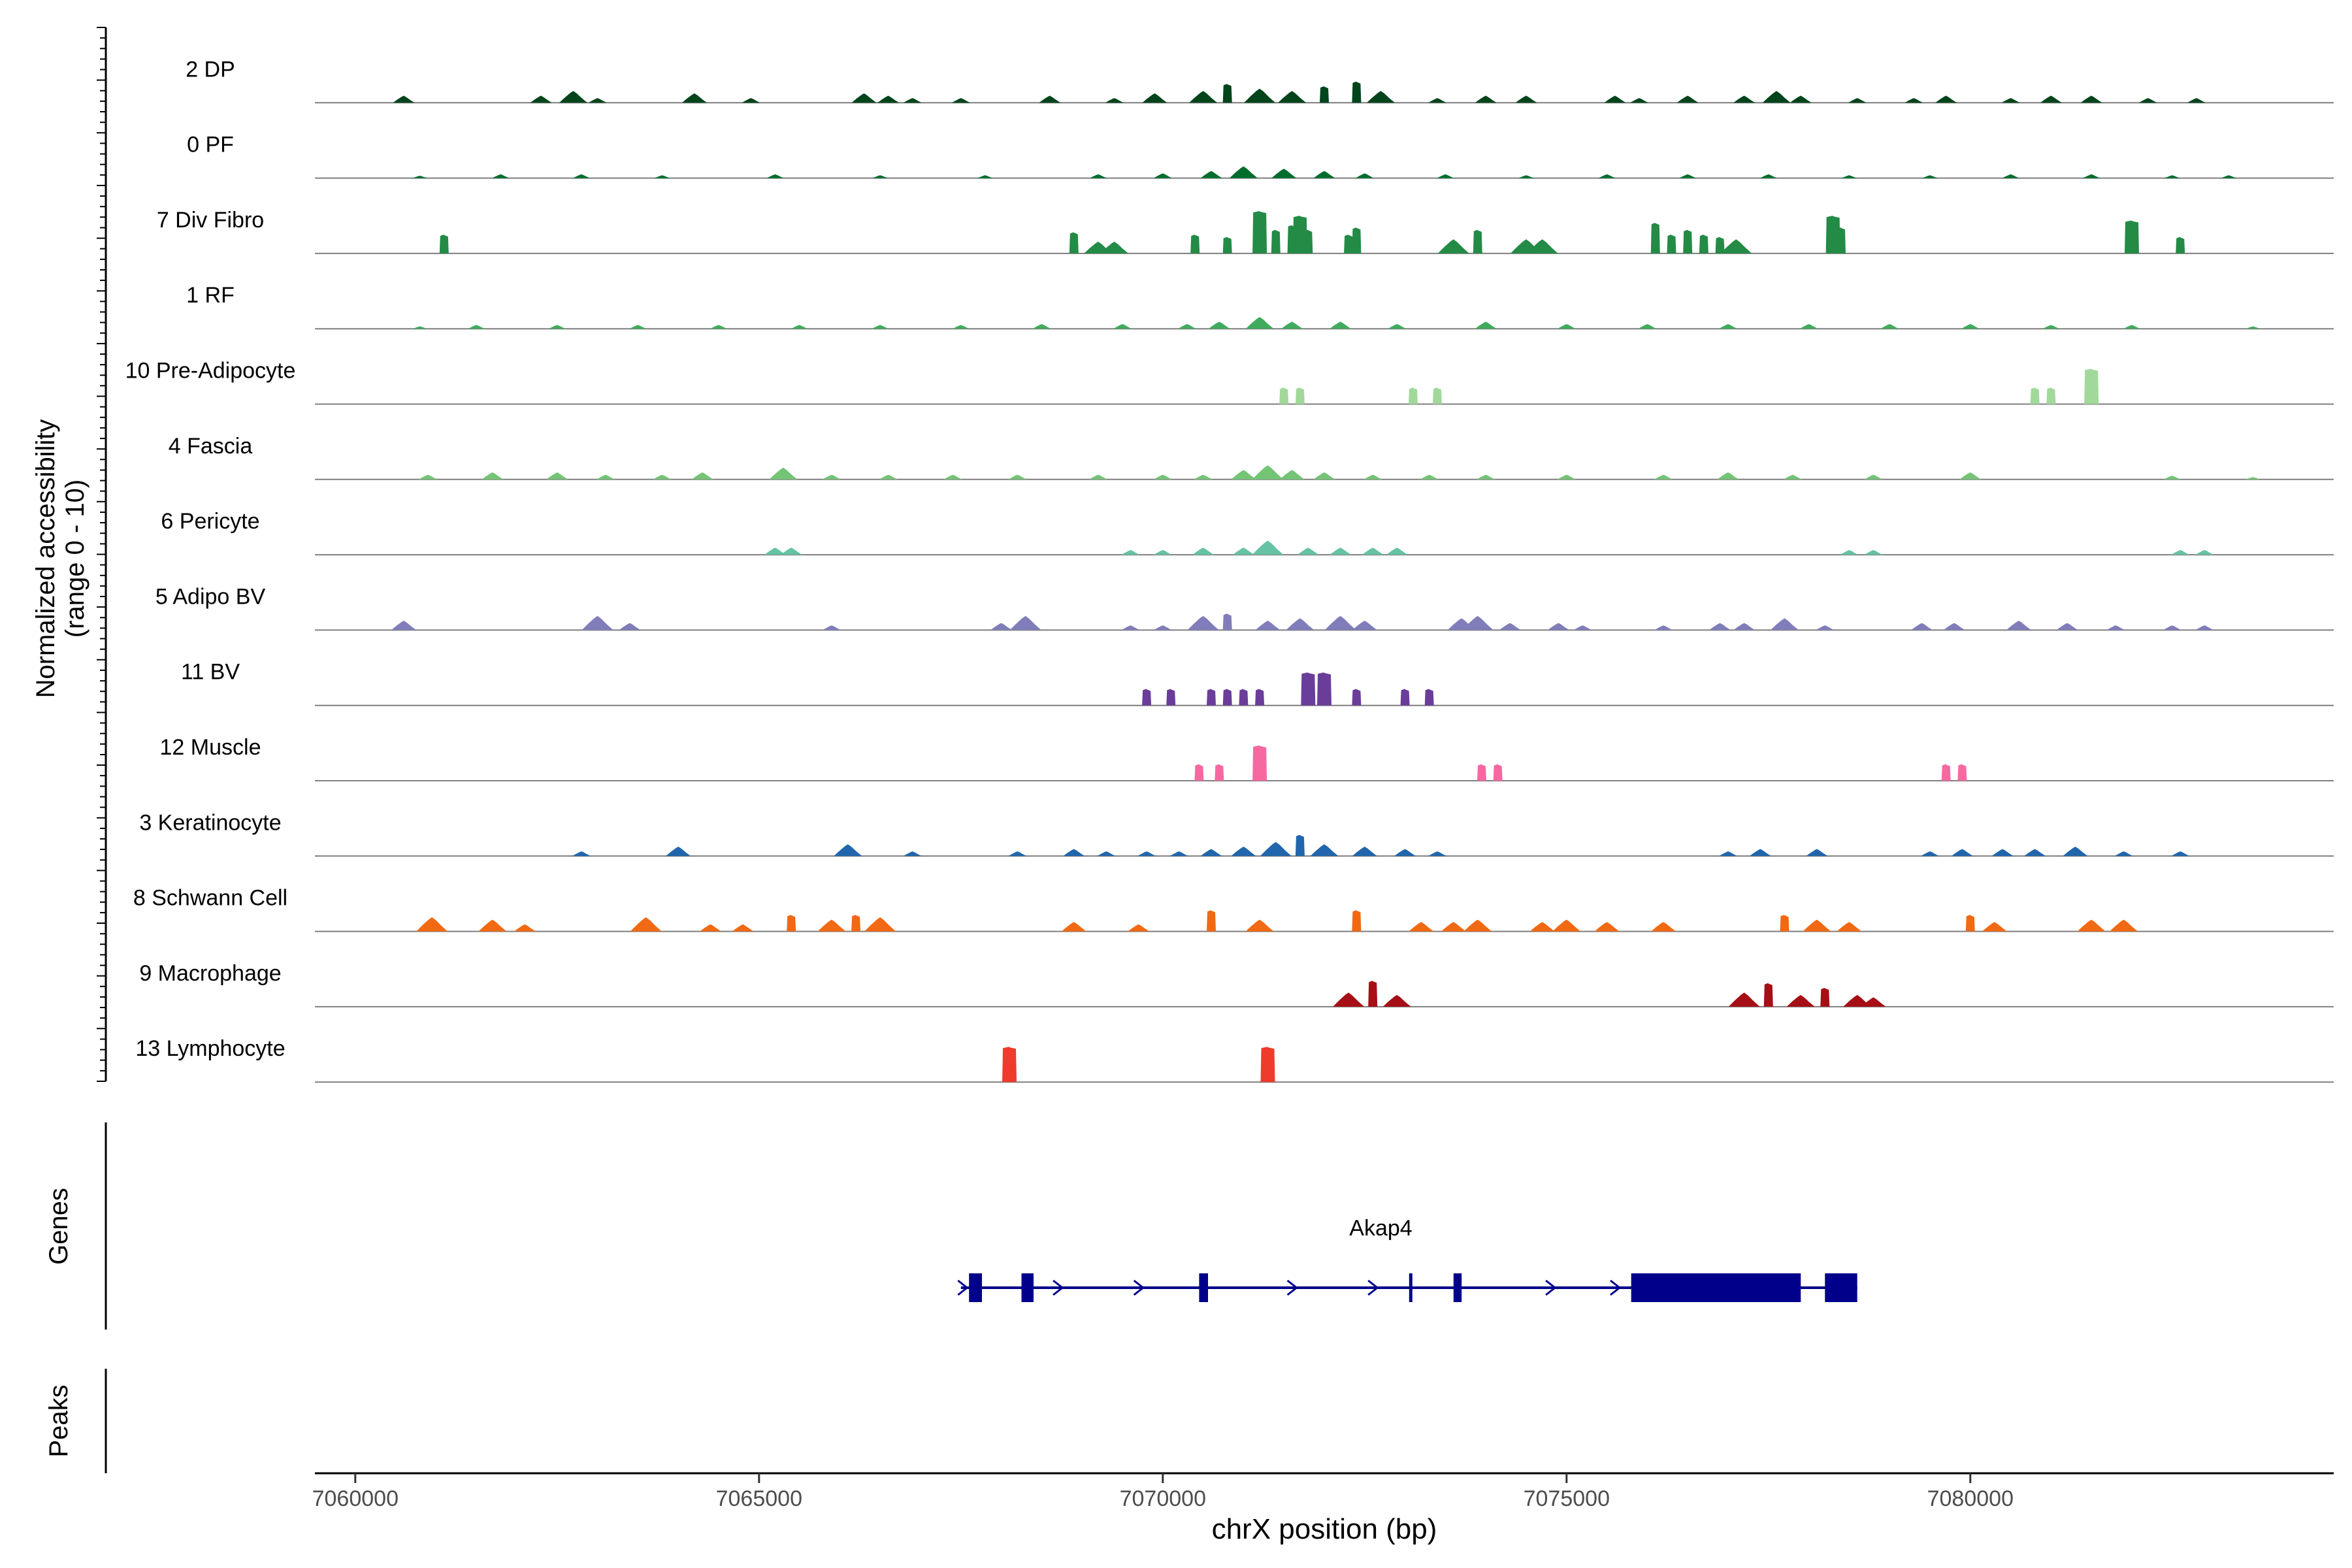  I want to click on y-axis-title-line1: Normalized accessibility, so click(45, 558).